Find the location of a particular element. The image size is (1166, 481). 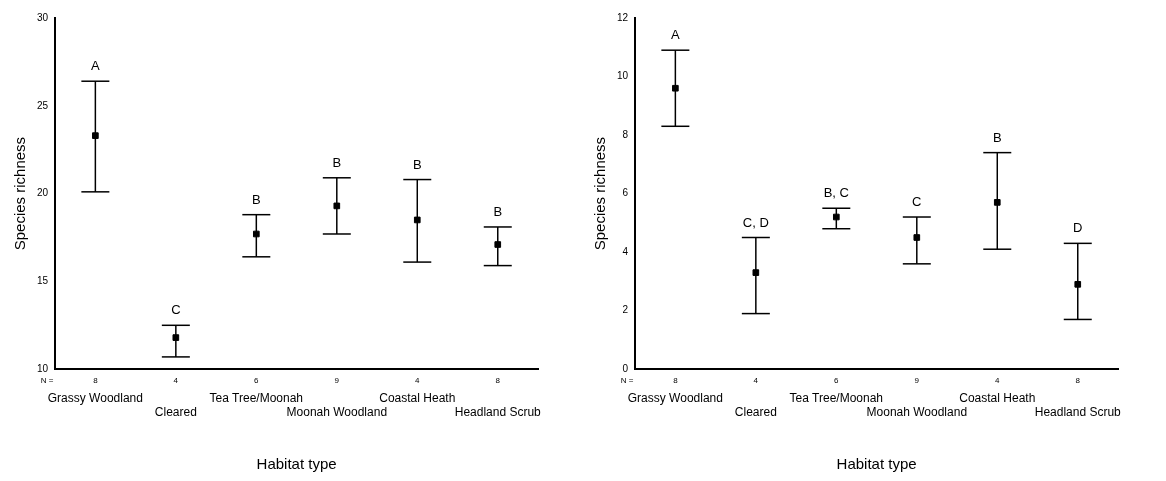

y-tick-label: 20 is located at coordinates (43, 193).